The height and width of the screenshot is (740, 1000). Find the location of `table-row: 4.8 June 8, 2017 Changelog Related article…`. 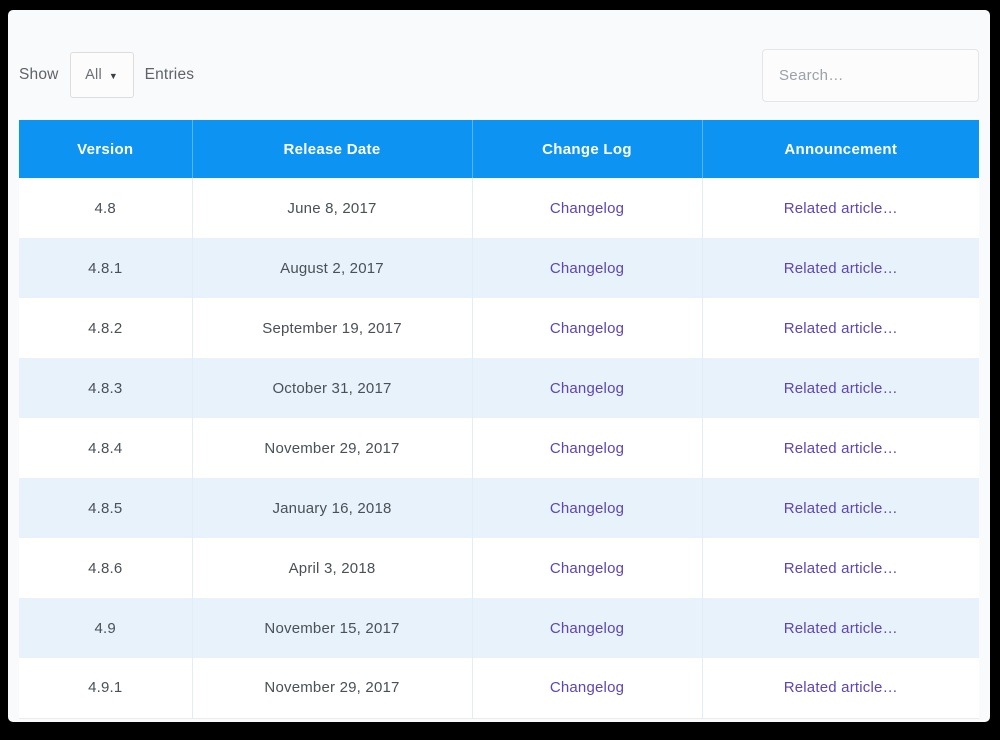

table-row: 4.8 June 8, 2017 Changelog Related article… is located at coordinates (499, 208).